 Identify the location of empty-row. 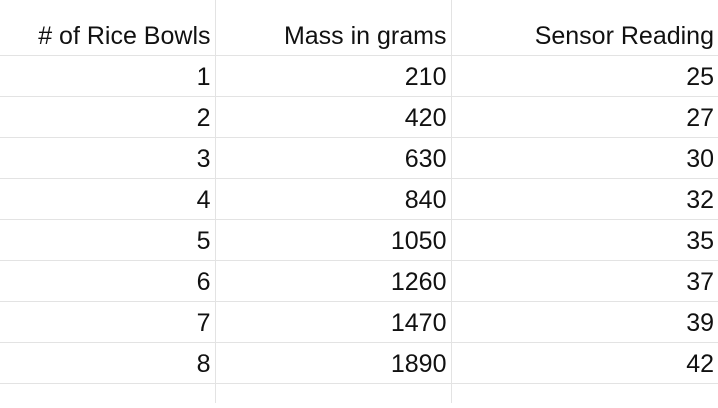
(359, 392).